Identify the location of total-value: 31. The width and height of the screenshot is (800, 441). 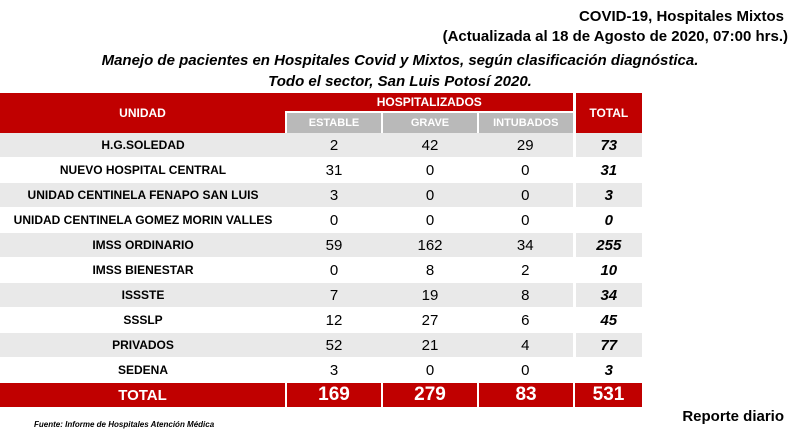
(607, 170).